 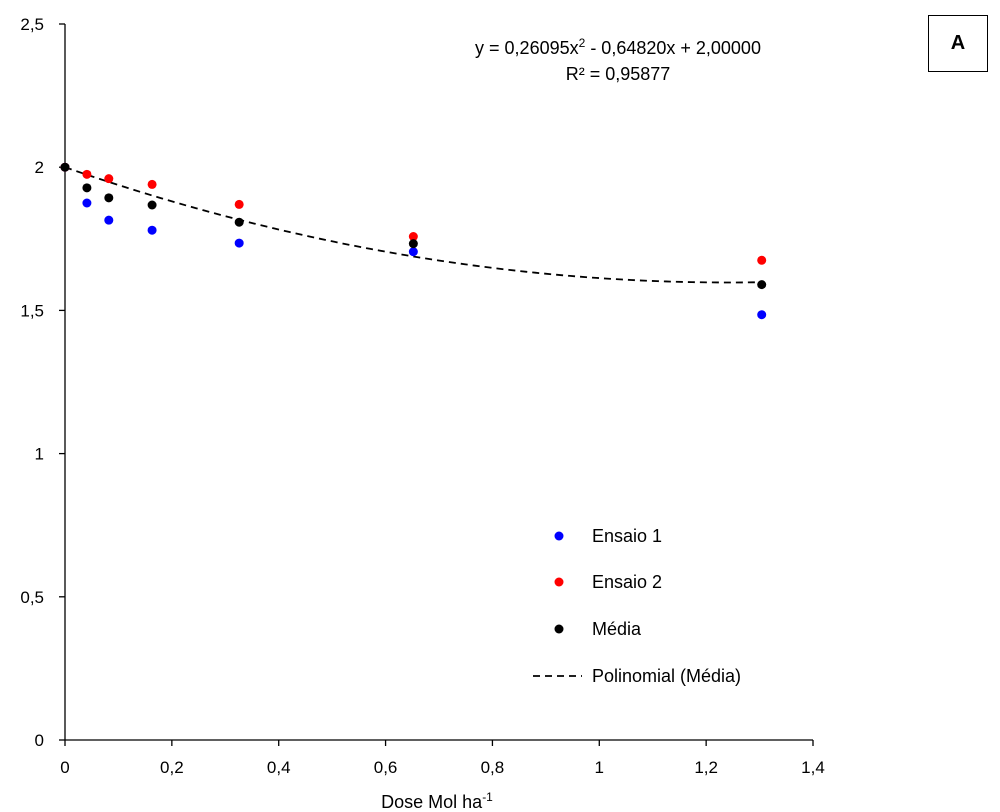 I want to click on r-squared-label: R² = 0,95877, so click(x=618, y=74).